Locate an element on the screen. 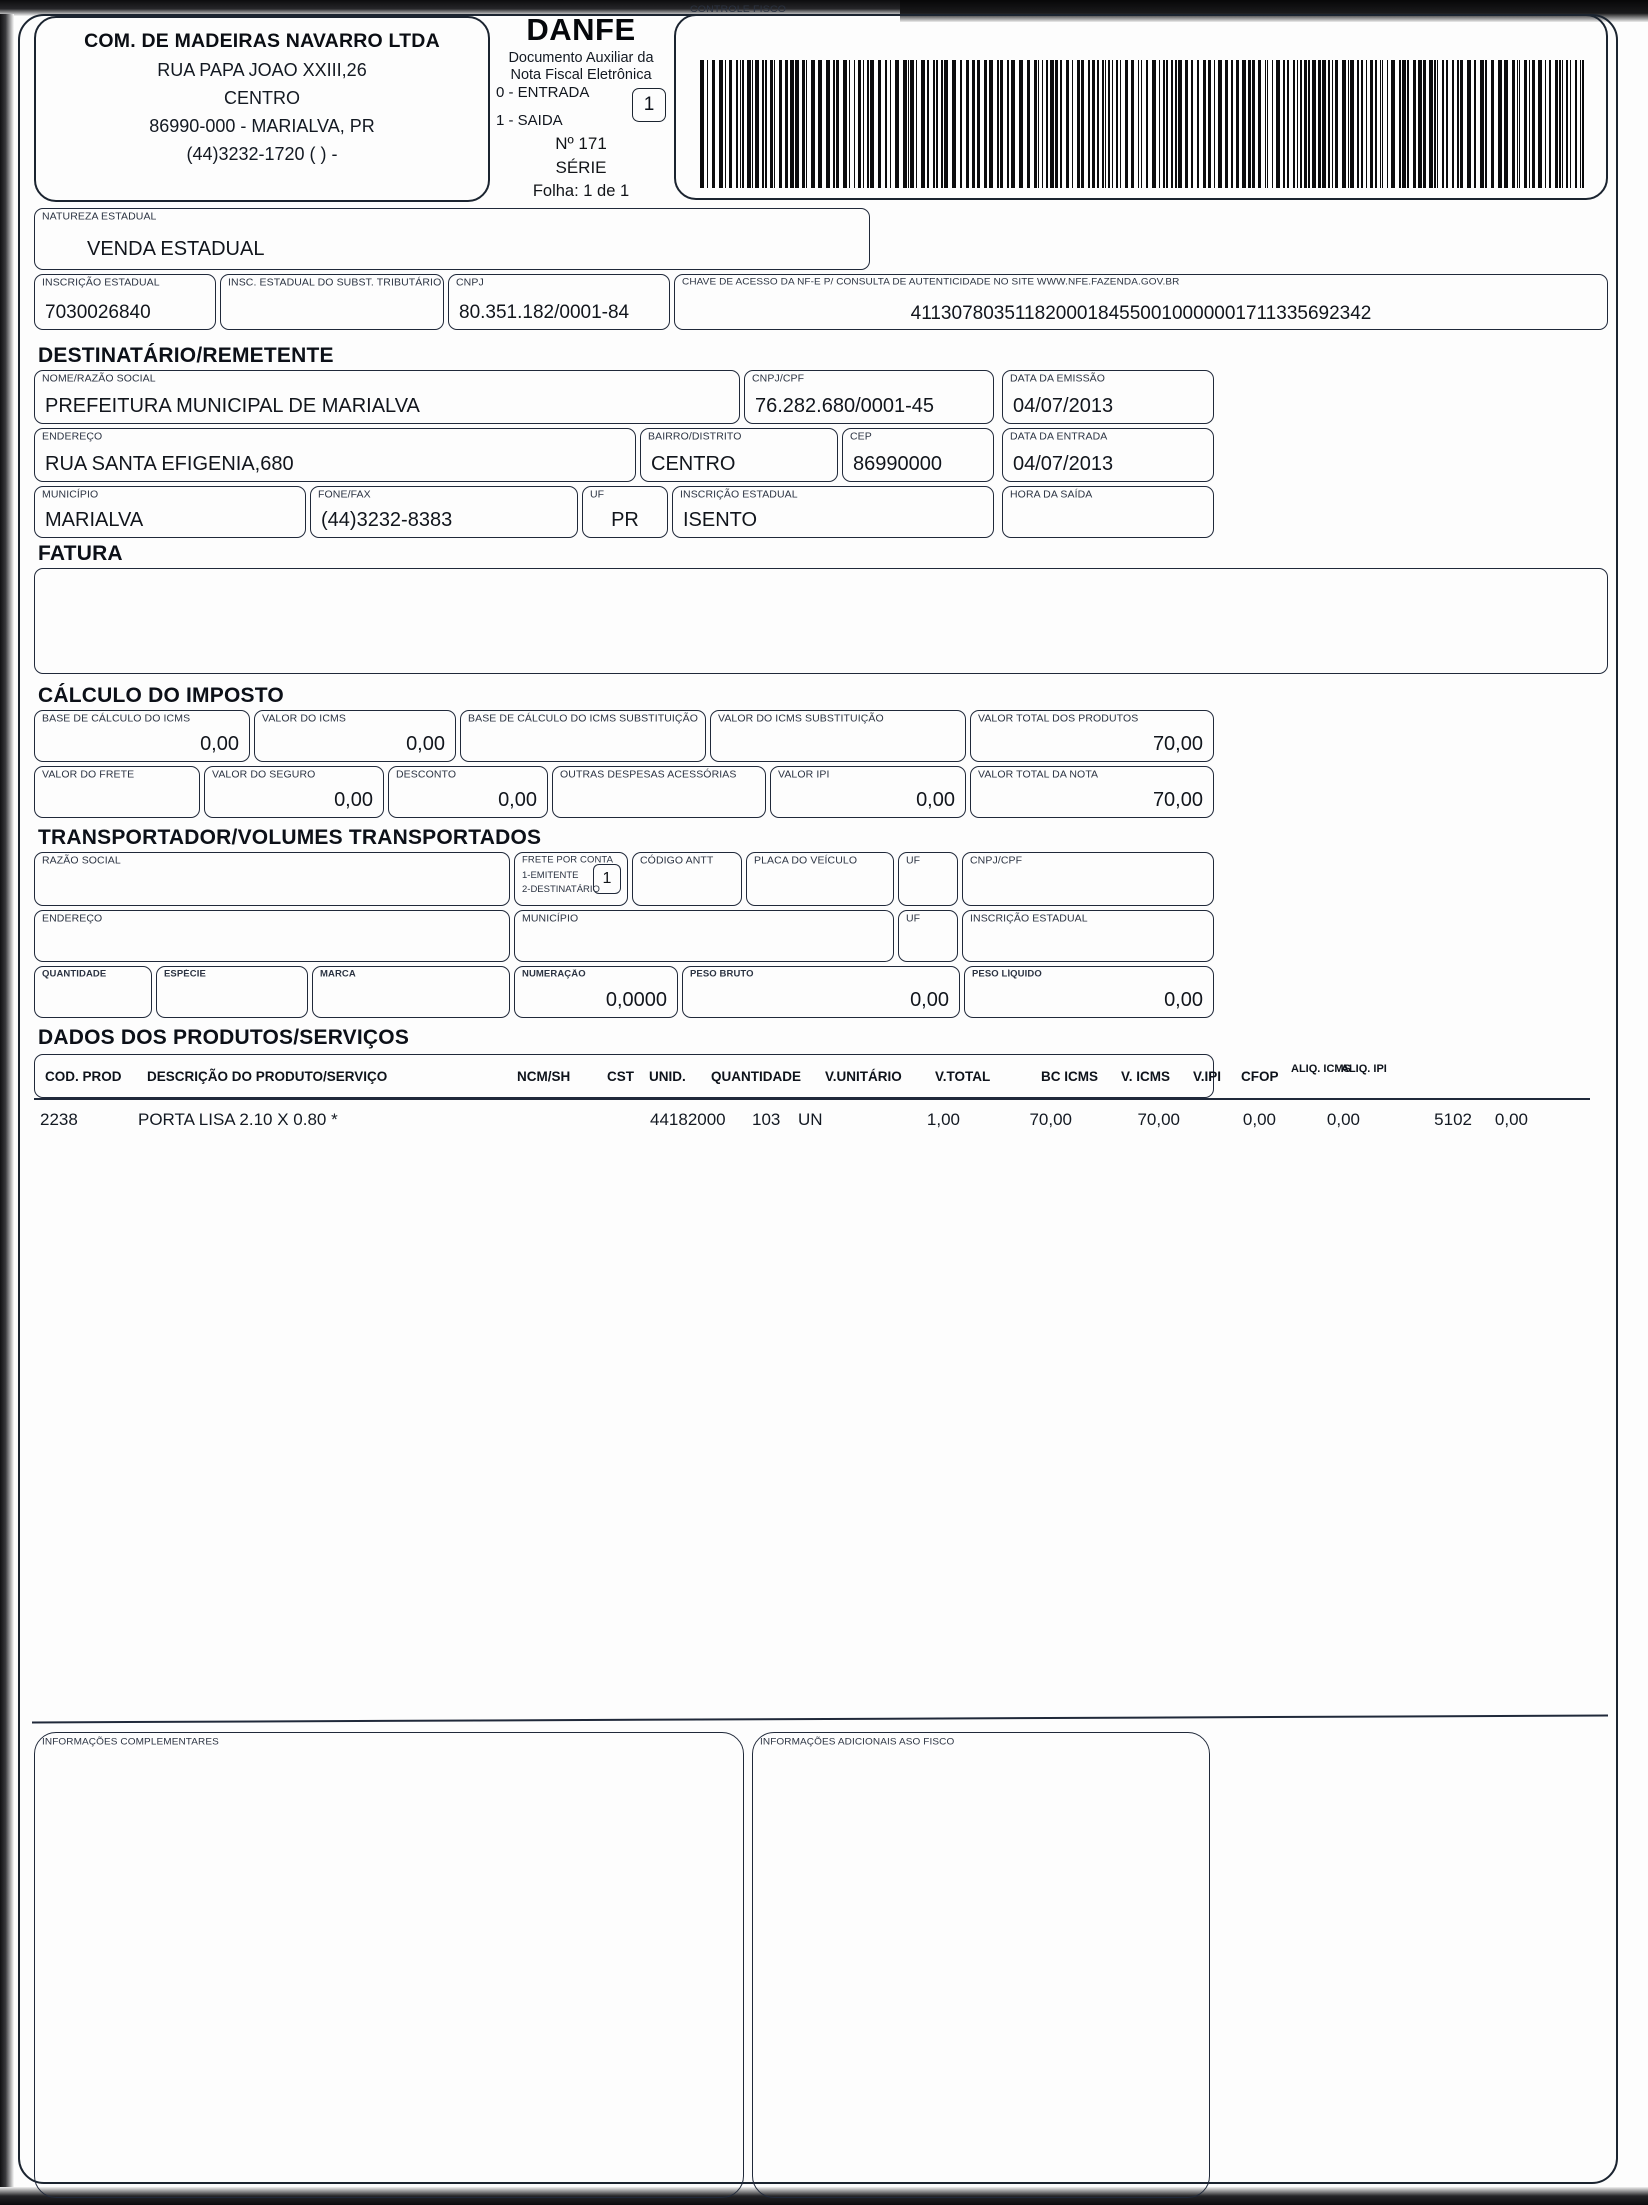 This screenshot has height=2205, width=1648. base-icms-st-field: BASE DE CÁLCULO DO ICMS SUBSTITUIÇÃO is located at coordinates (583, 736).